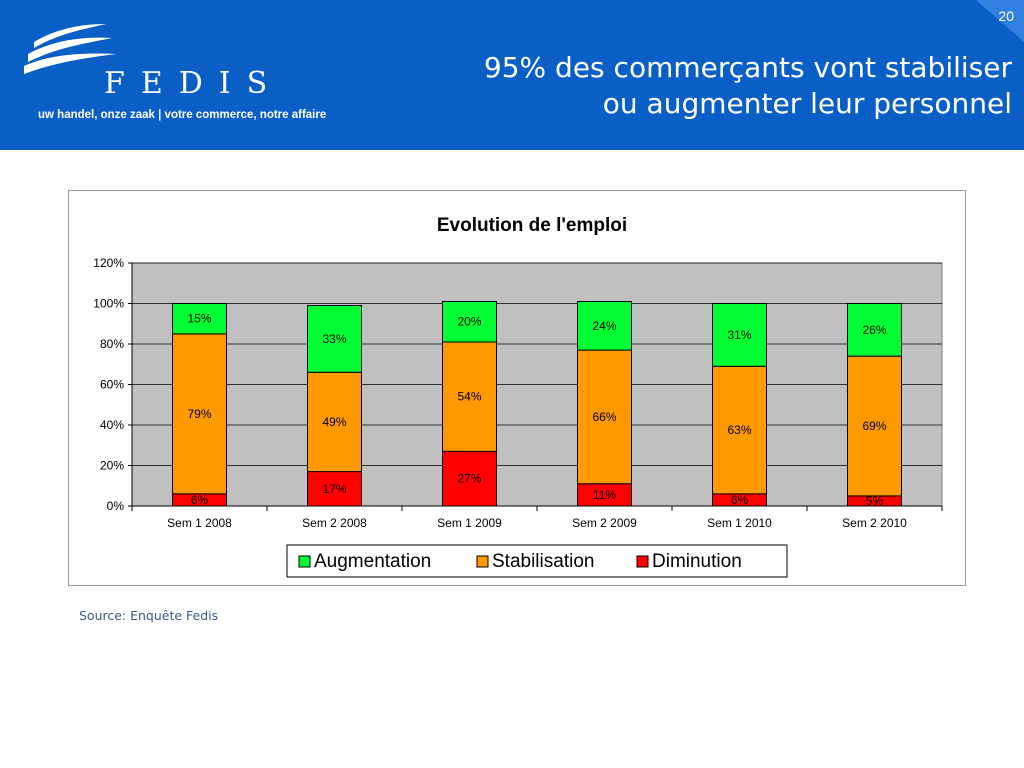  Describe the element at coordinates (874, 523) in the screenshot. I see `x-tick-label: Sem 2 2010` at that location.